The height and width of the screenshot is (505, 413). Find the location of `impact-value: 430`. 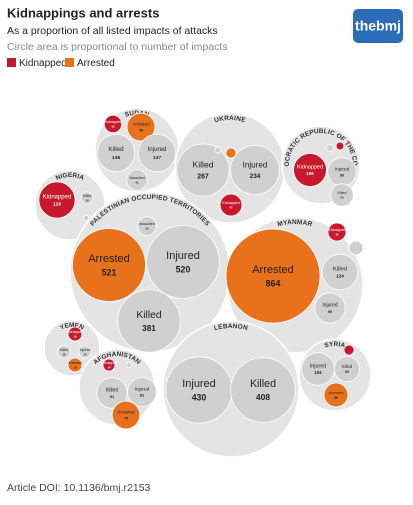

impact-value: 430 is located at coordinates (199, 398).